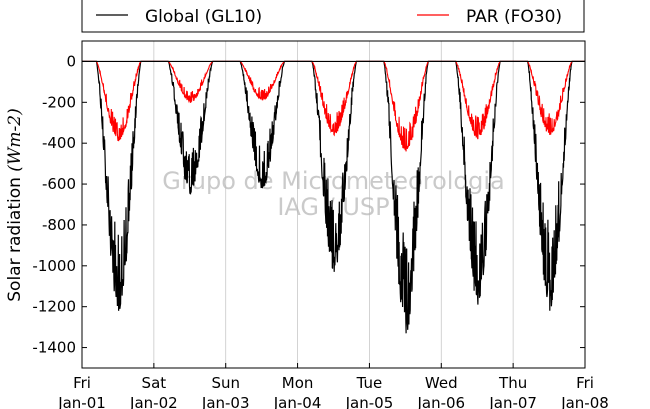 This screenshot has width=650, height=409. Describe the element at coordinates (584, 401) in the screenshot. I see `x-tick-date: Jan-08` at that location.